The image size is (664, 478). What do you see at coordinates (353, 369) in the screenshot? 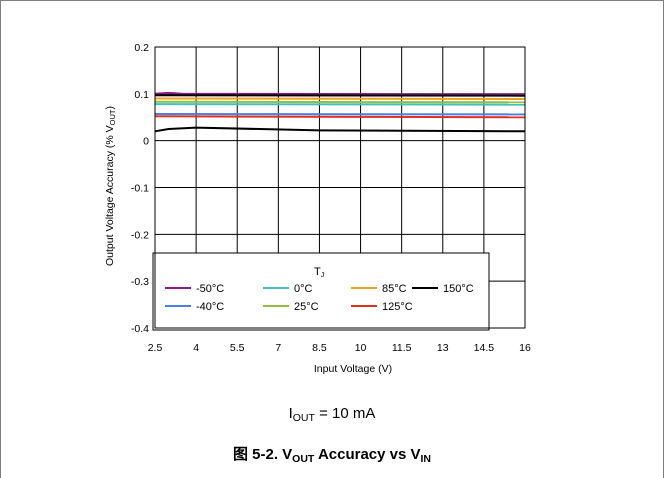
I see `x-axis-title: Input Voltage (V)` at bounding box center [353, 369].